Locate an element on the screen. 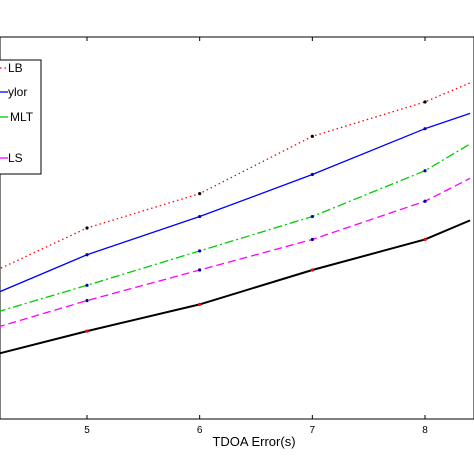 The image size is (474, 474). legend-label-2: MLT is located at coordinates (22, 117).